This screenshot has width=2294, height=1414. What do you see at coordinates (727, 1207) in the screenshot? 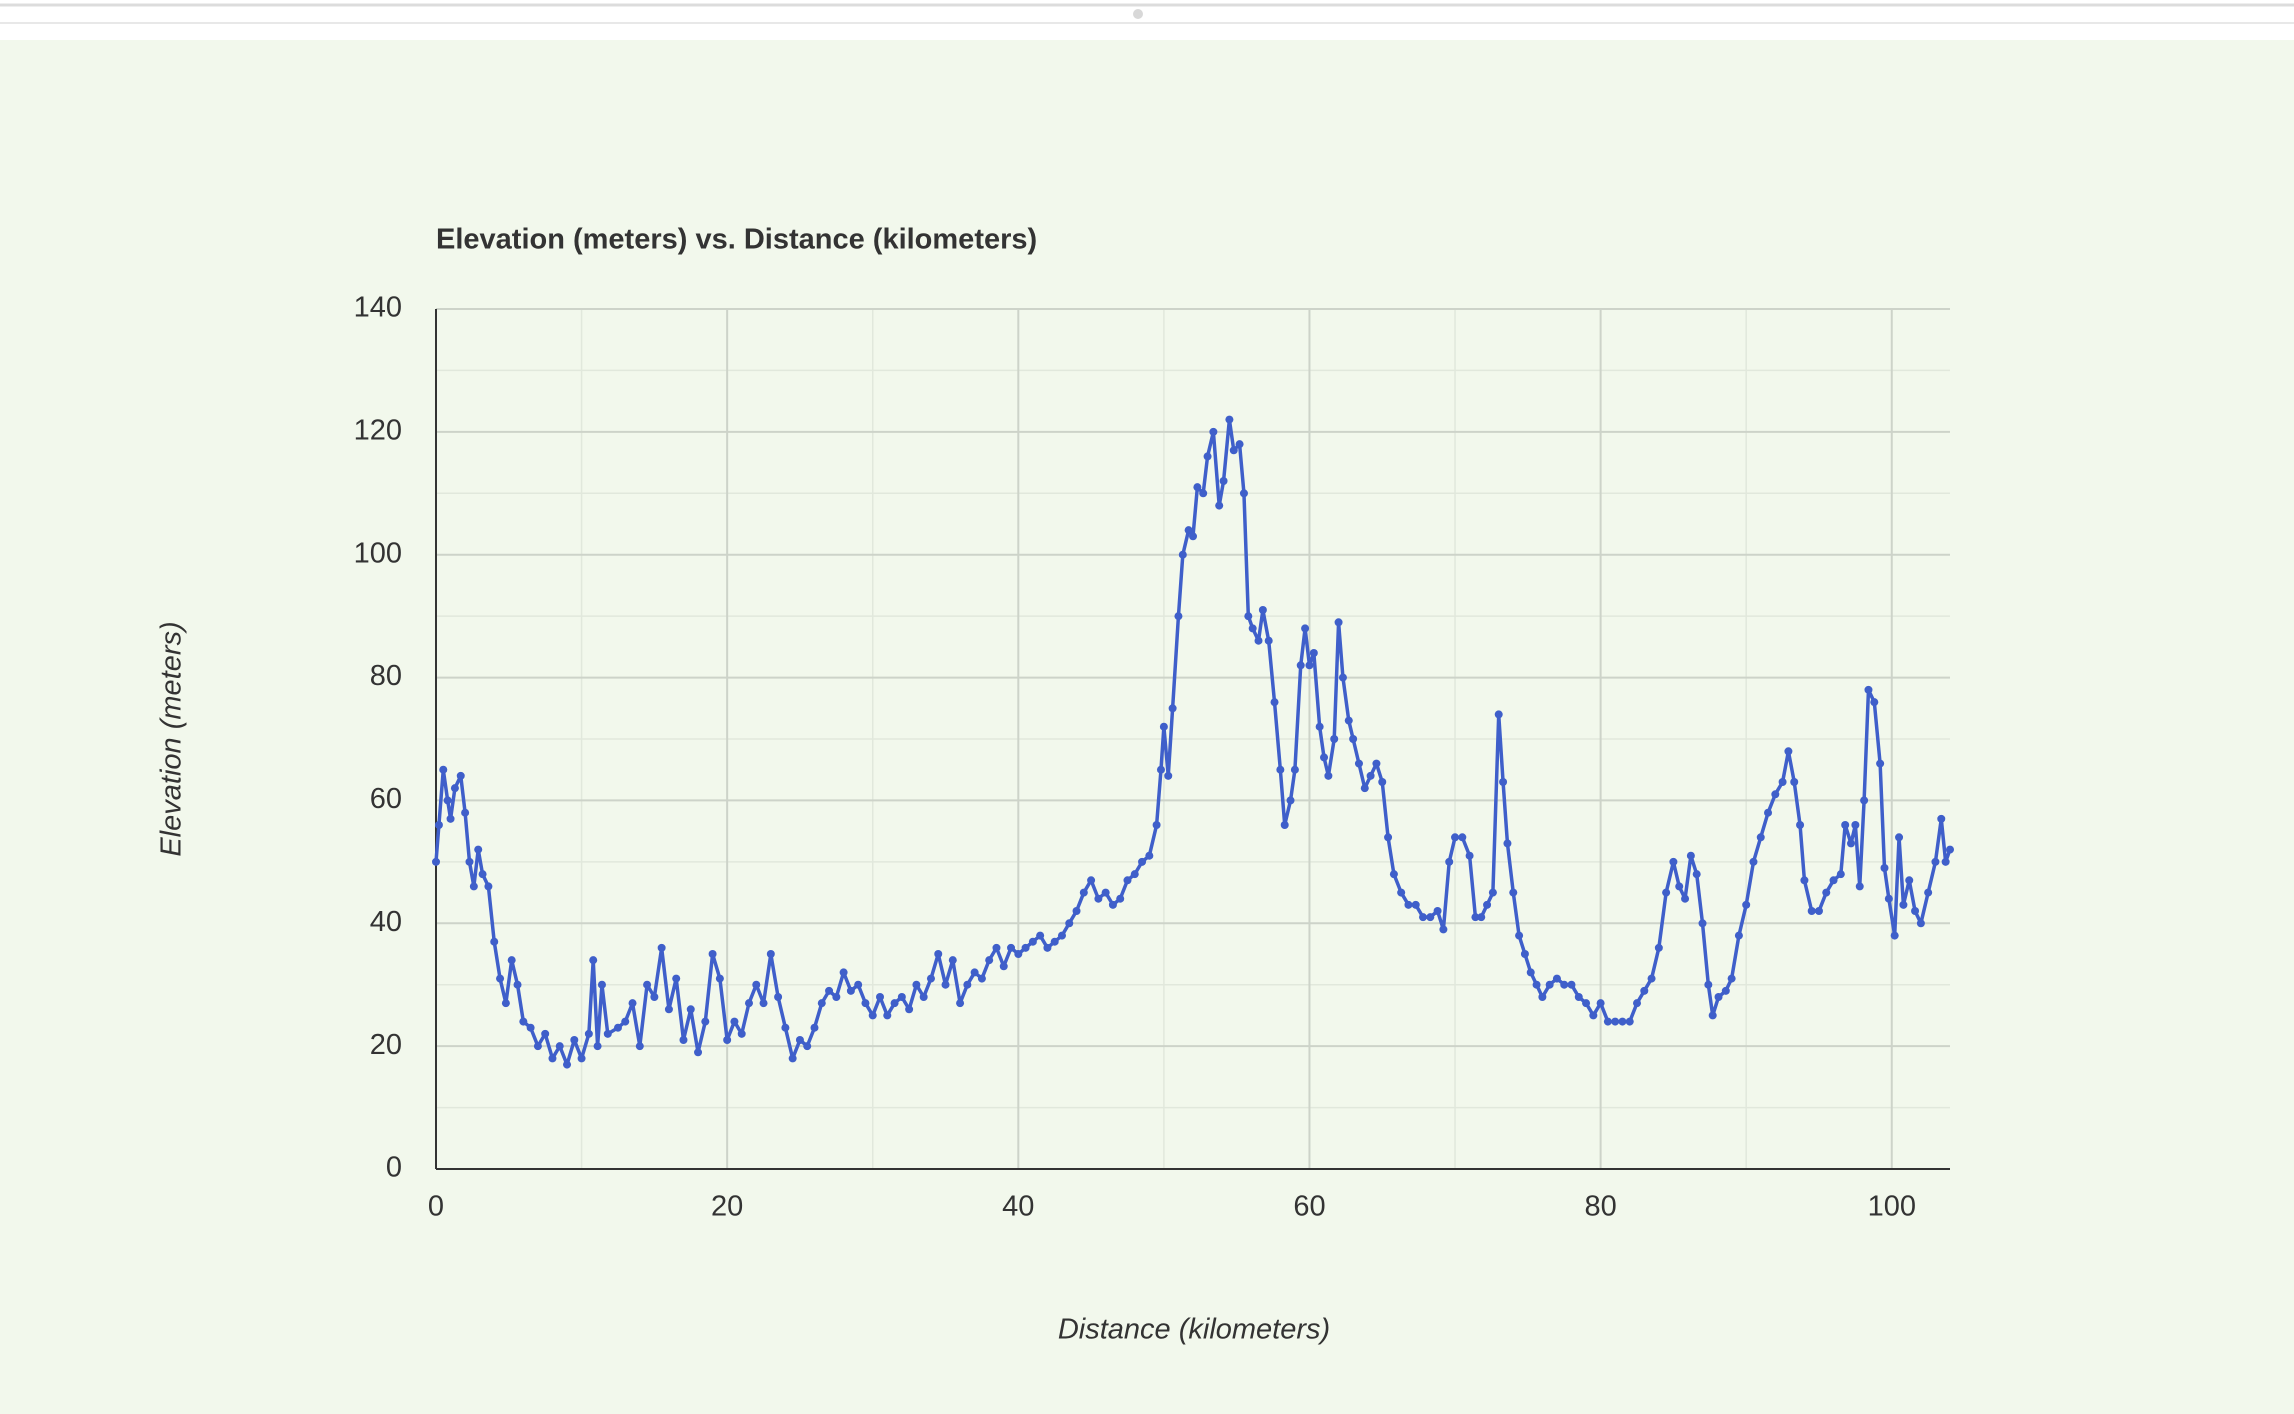
I see `x-tick-label: 20` at bounding box center [727, 1207].